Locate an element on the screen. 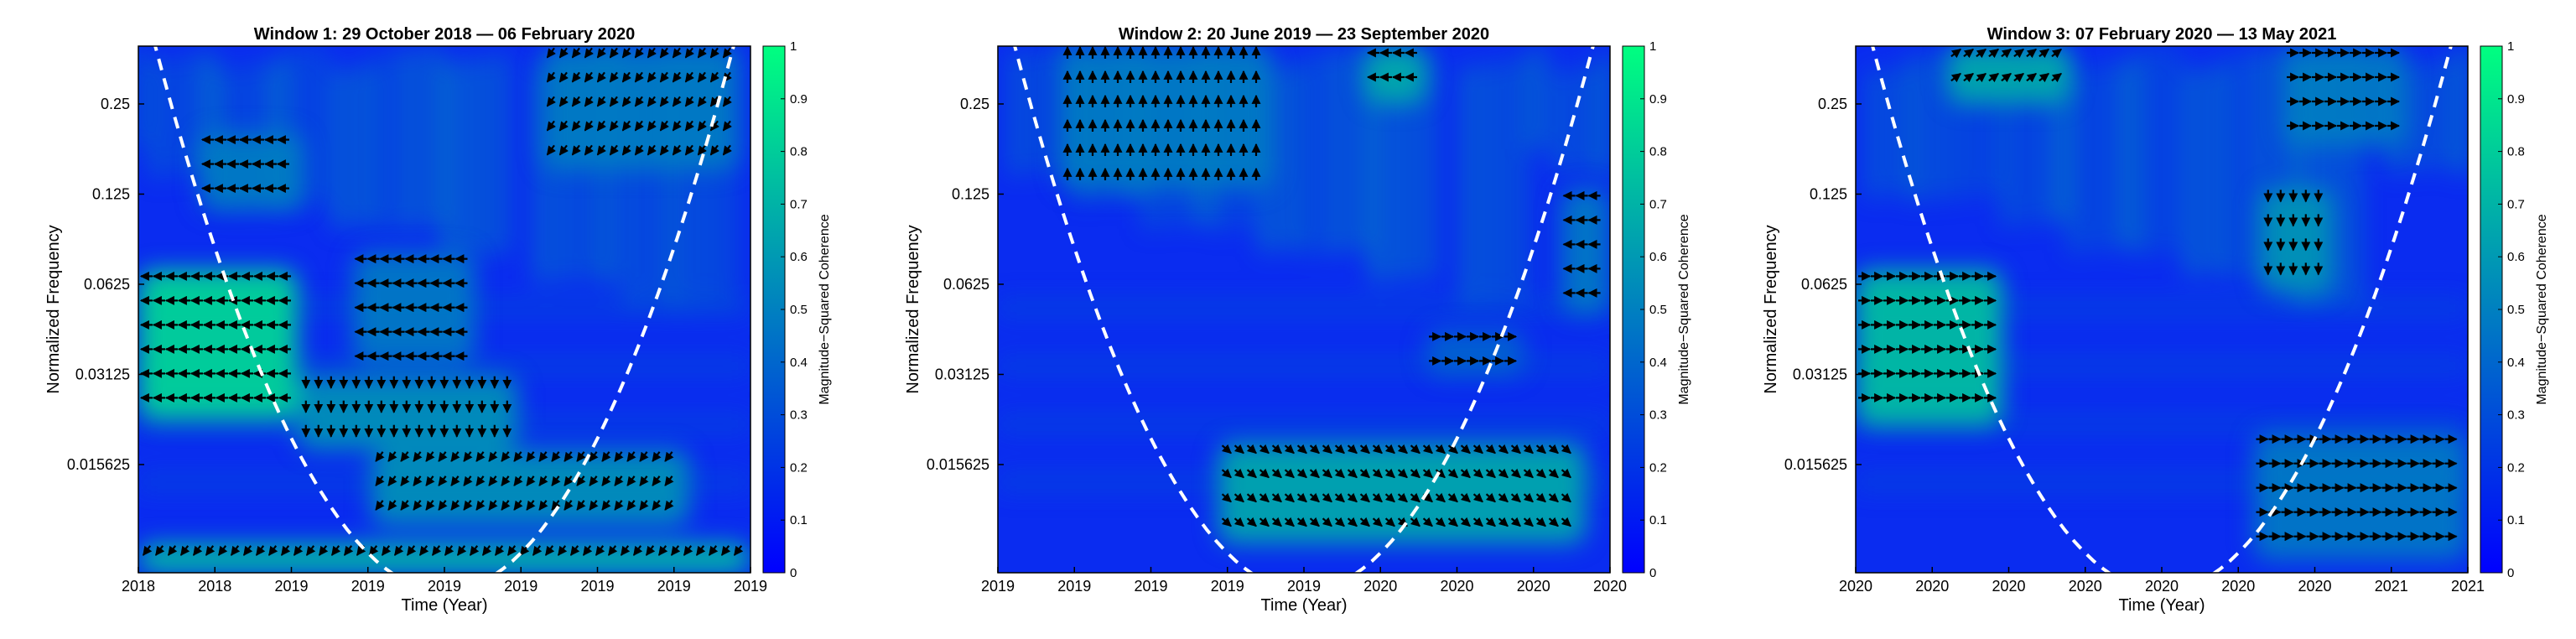  y-tick-label: 0.125 is located at coordinates (1828, 193).